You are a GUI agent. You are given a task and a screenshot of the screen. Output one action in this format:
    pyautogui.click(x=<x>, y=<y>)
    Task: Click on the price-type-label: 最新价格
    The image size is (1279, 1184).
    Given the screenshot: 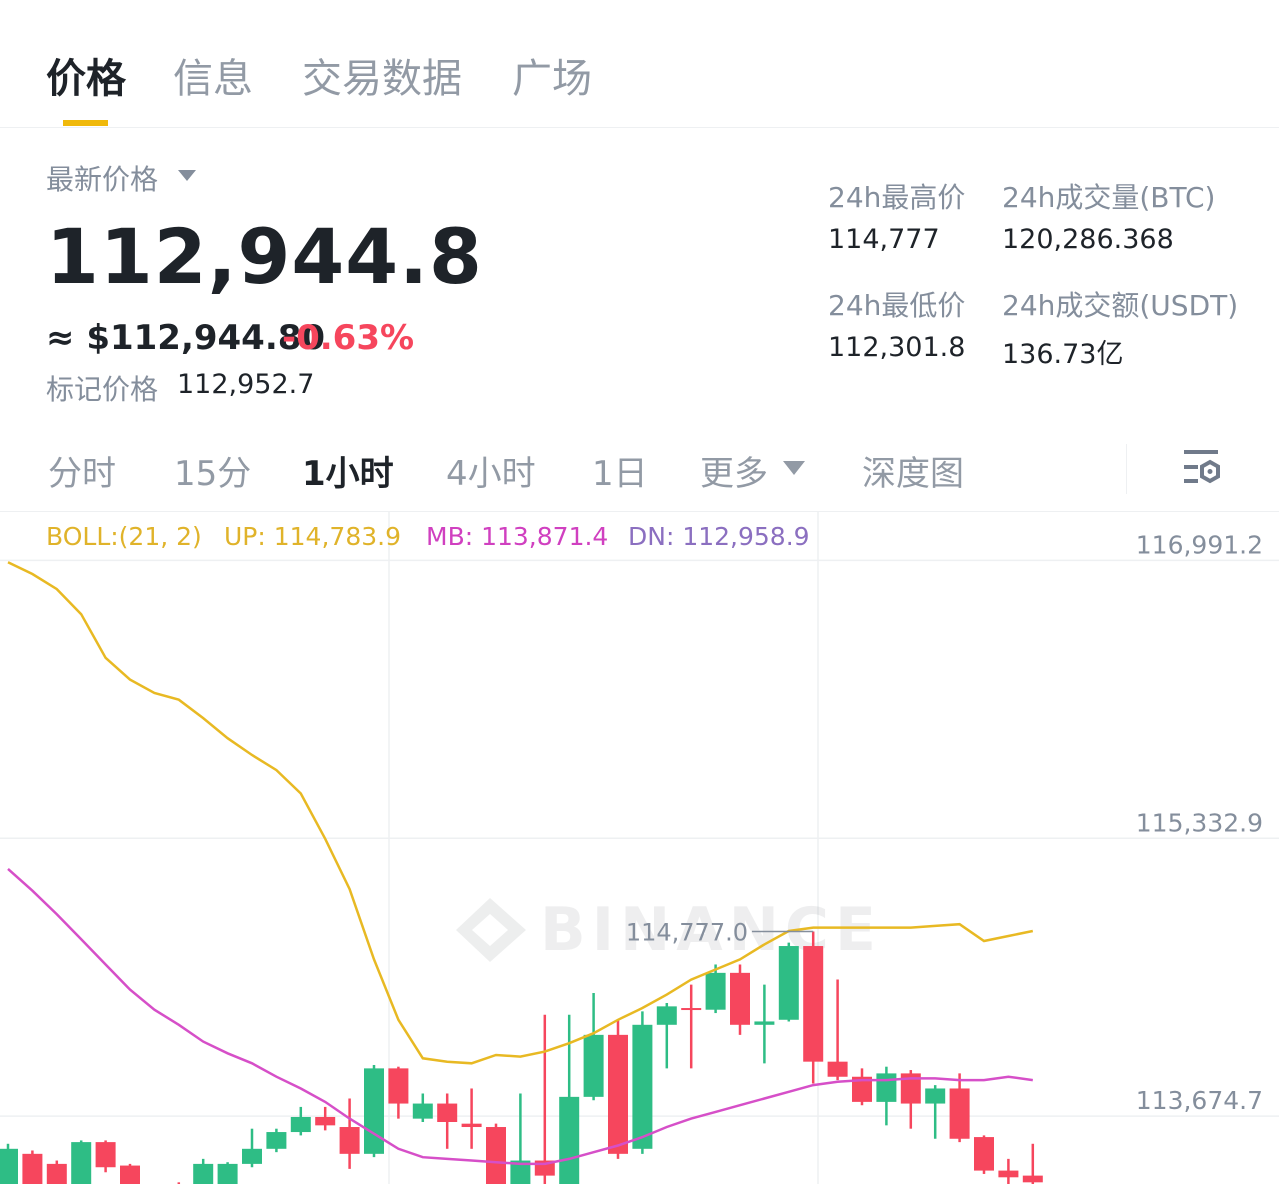 What is the action you would take?
    pyautogui.click(x=102, y=179)
    